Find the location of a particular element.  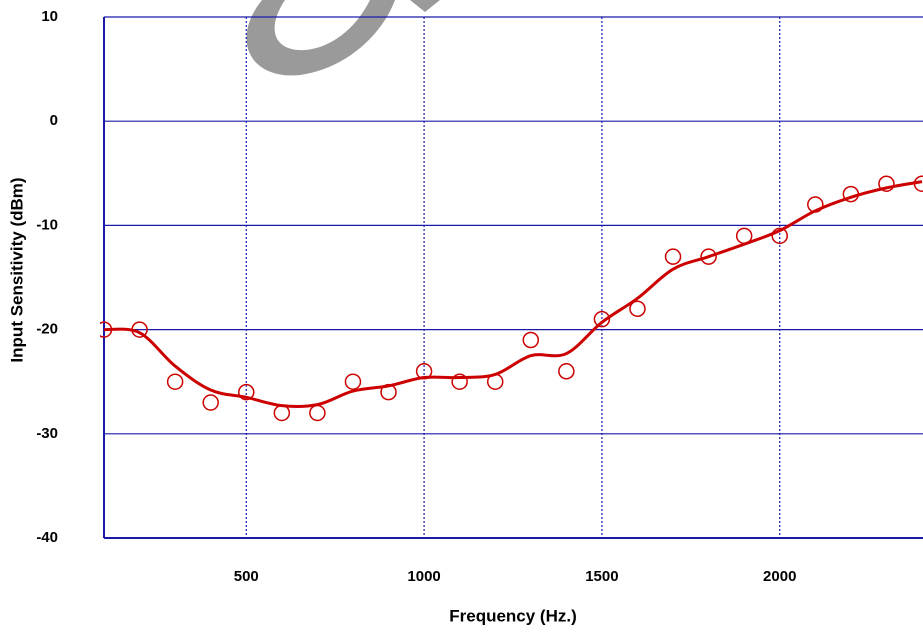

y-tick-label: -40 is located at coordinates (47, 537).